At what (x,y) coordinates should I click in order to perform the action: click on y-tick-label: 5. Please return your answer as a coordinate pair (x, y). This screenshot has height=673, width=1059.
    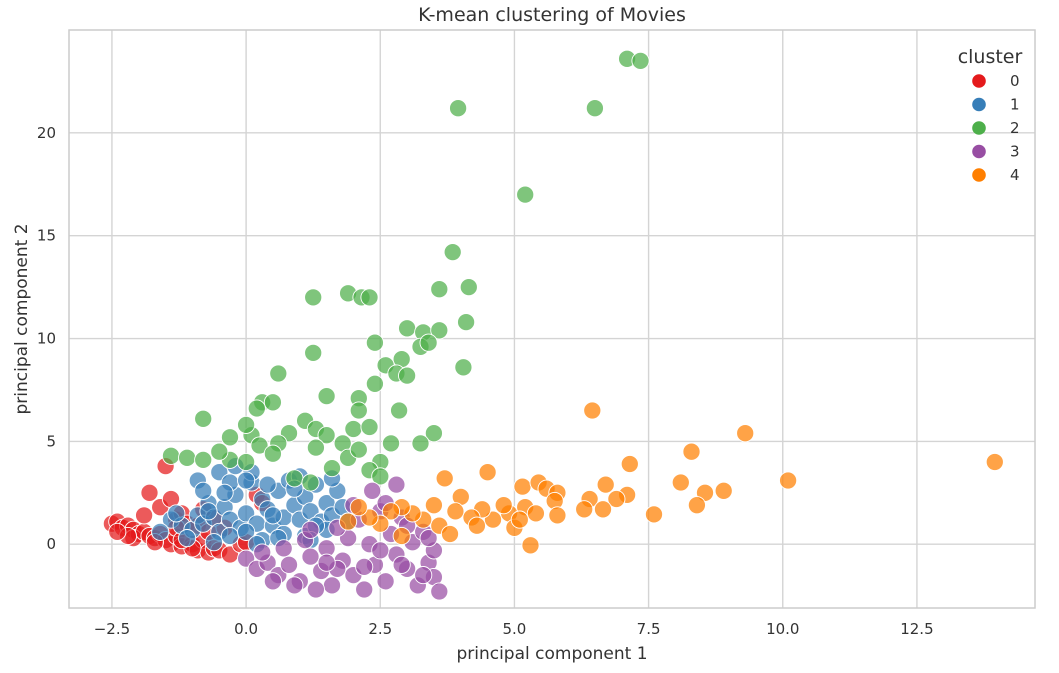
    Looking at the image, I should click on (51, 441).